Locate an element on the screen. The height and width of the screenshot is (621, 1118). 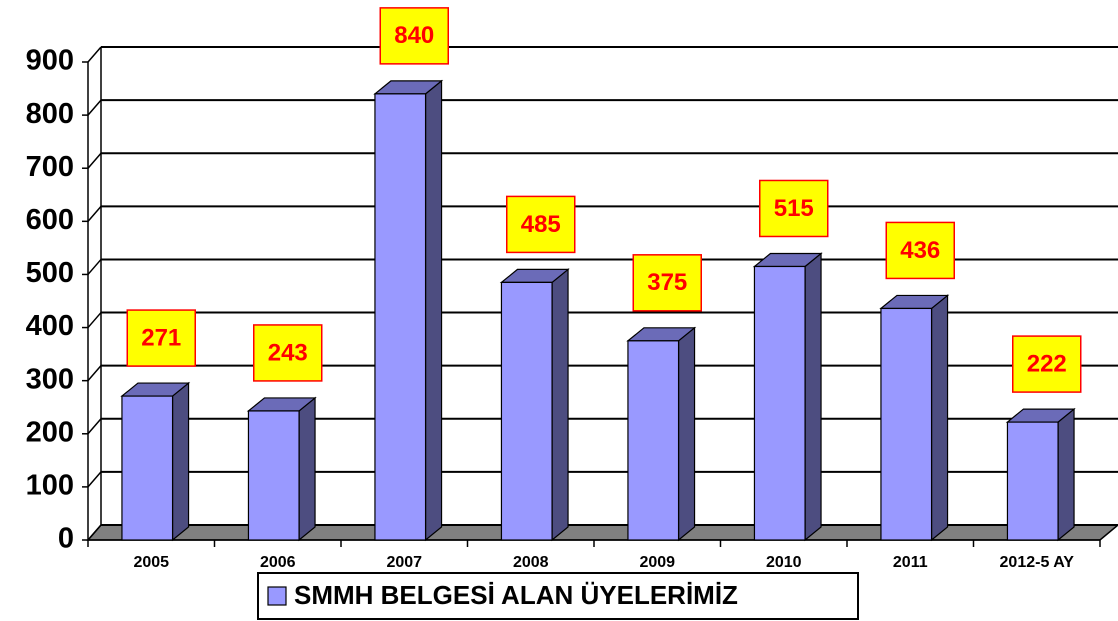
legend-box is located at coordinates (558, 596).